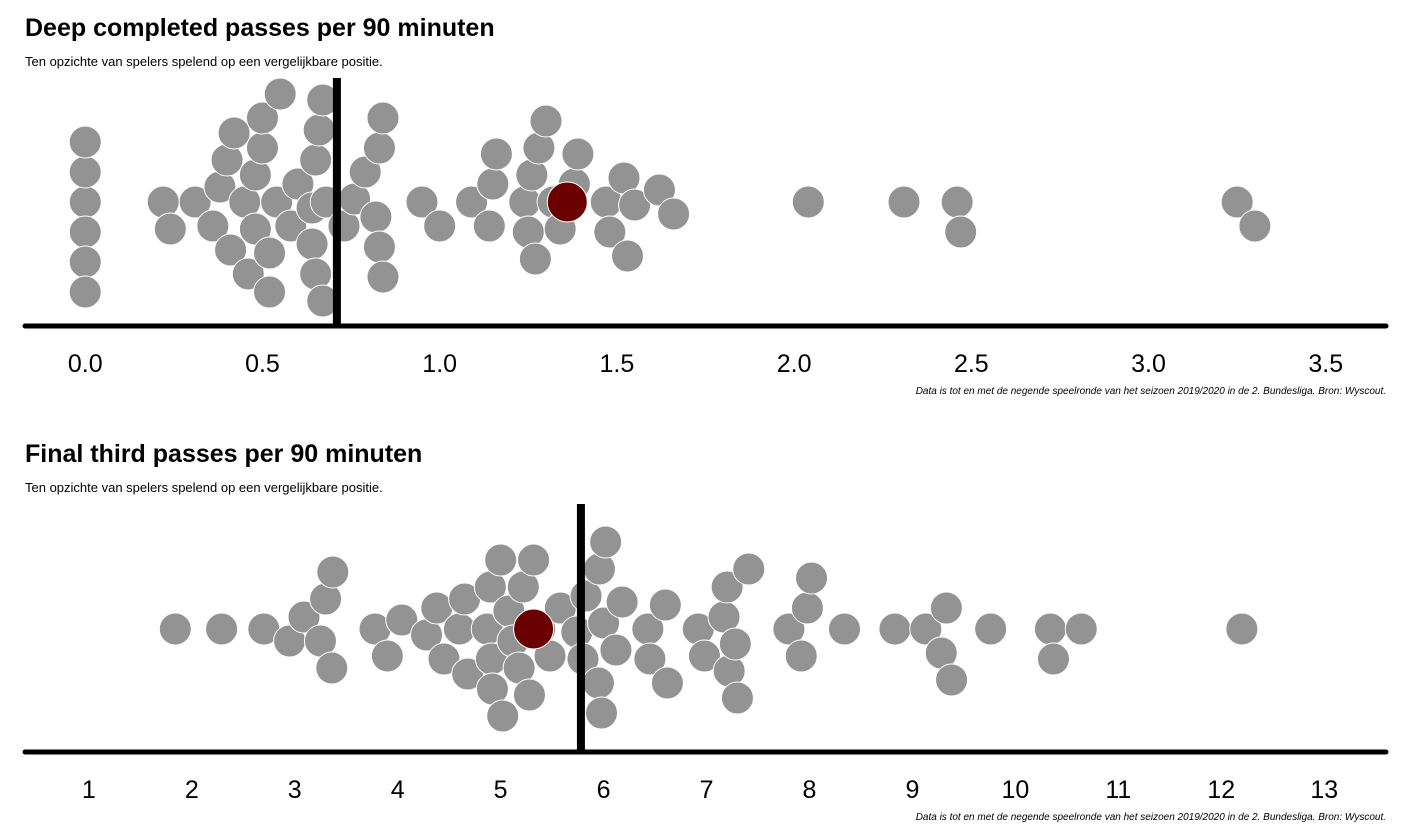  What do you see at coordinates (794, 364) in the screenshot?
I see `x-tick-label: 2.0` at bounding box center [794, 364].